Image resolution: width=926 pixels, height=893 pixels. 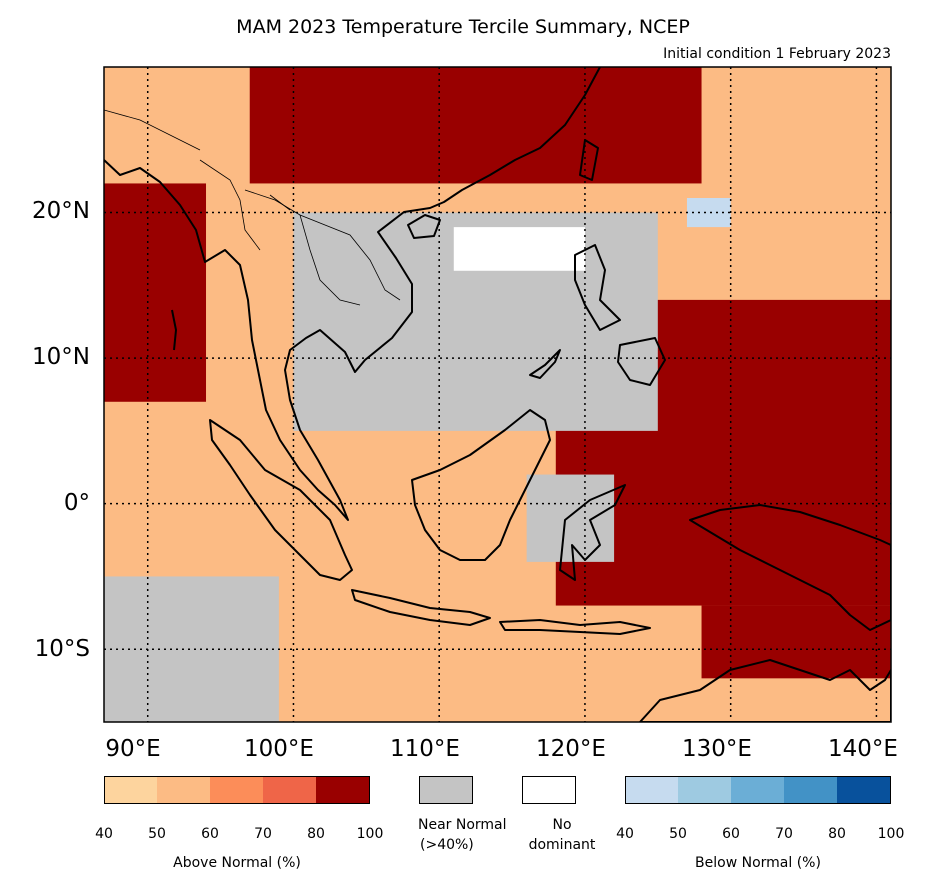 I want to click on mindanao-coastline, so click(x=641, y=361).